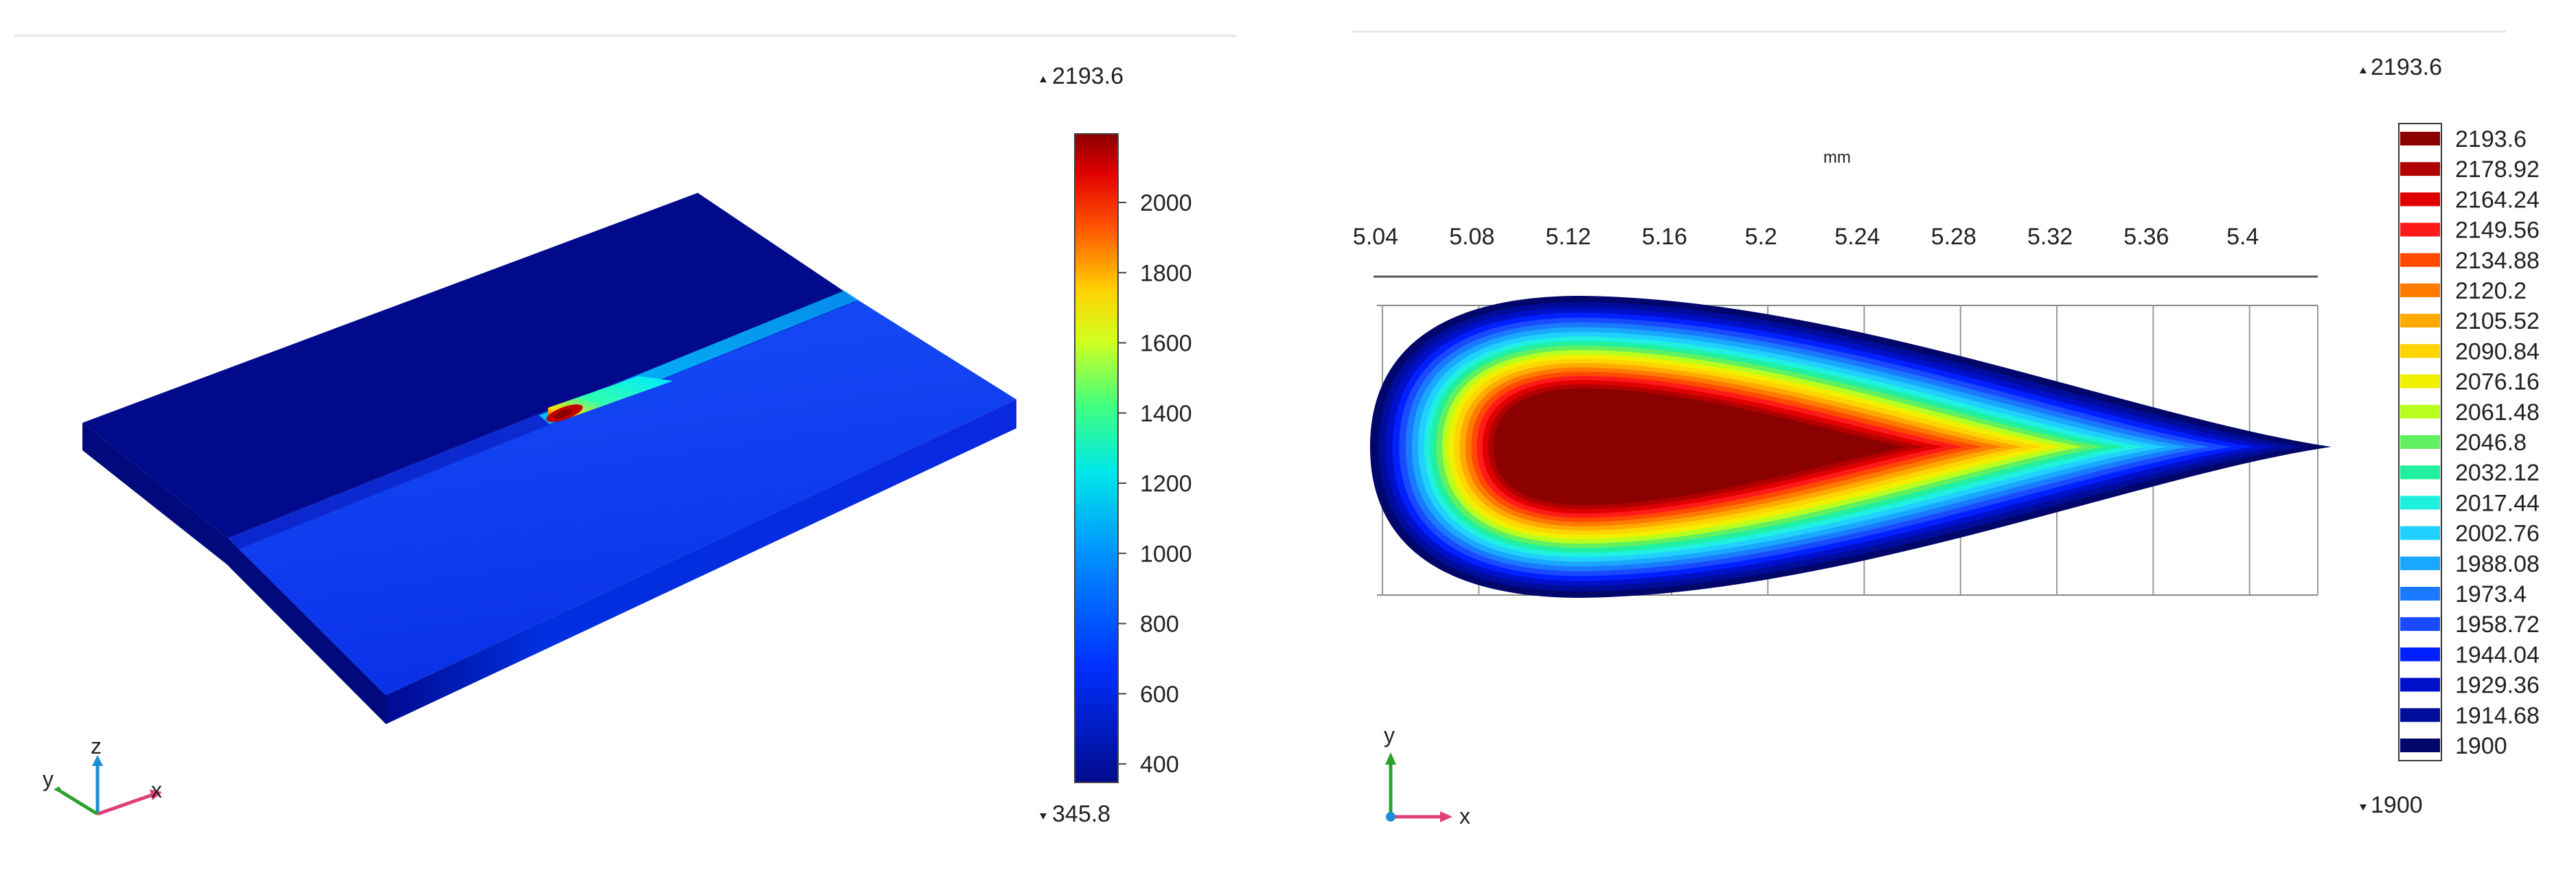 The image size is (2576, 871). What do you see at coordinates (463, 365) in the screenshot?
I see `plate-top-back-region` at bounding box center [463, 365].